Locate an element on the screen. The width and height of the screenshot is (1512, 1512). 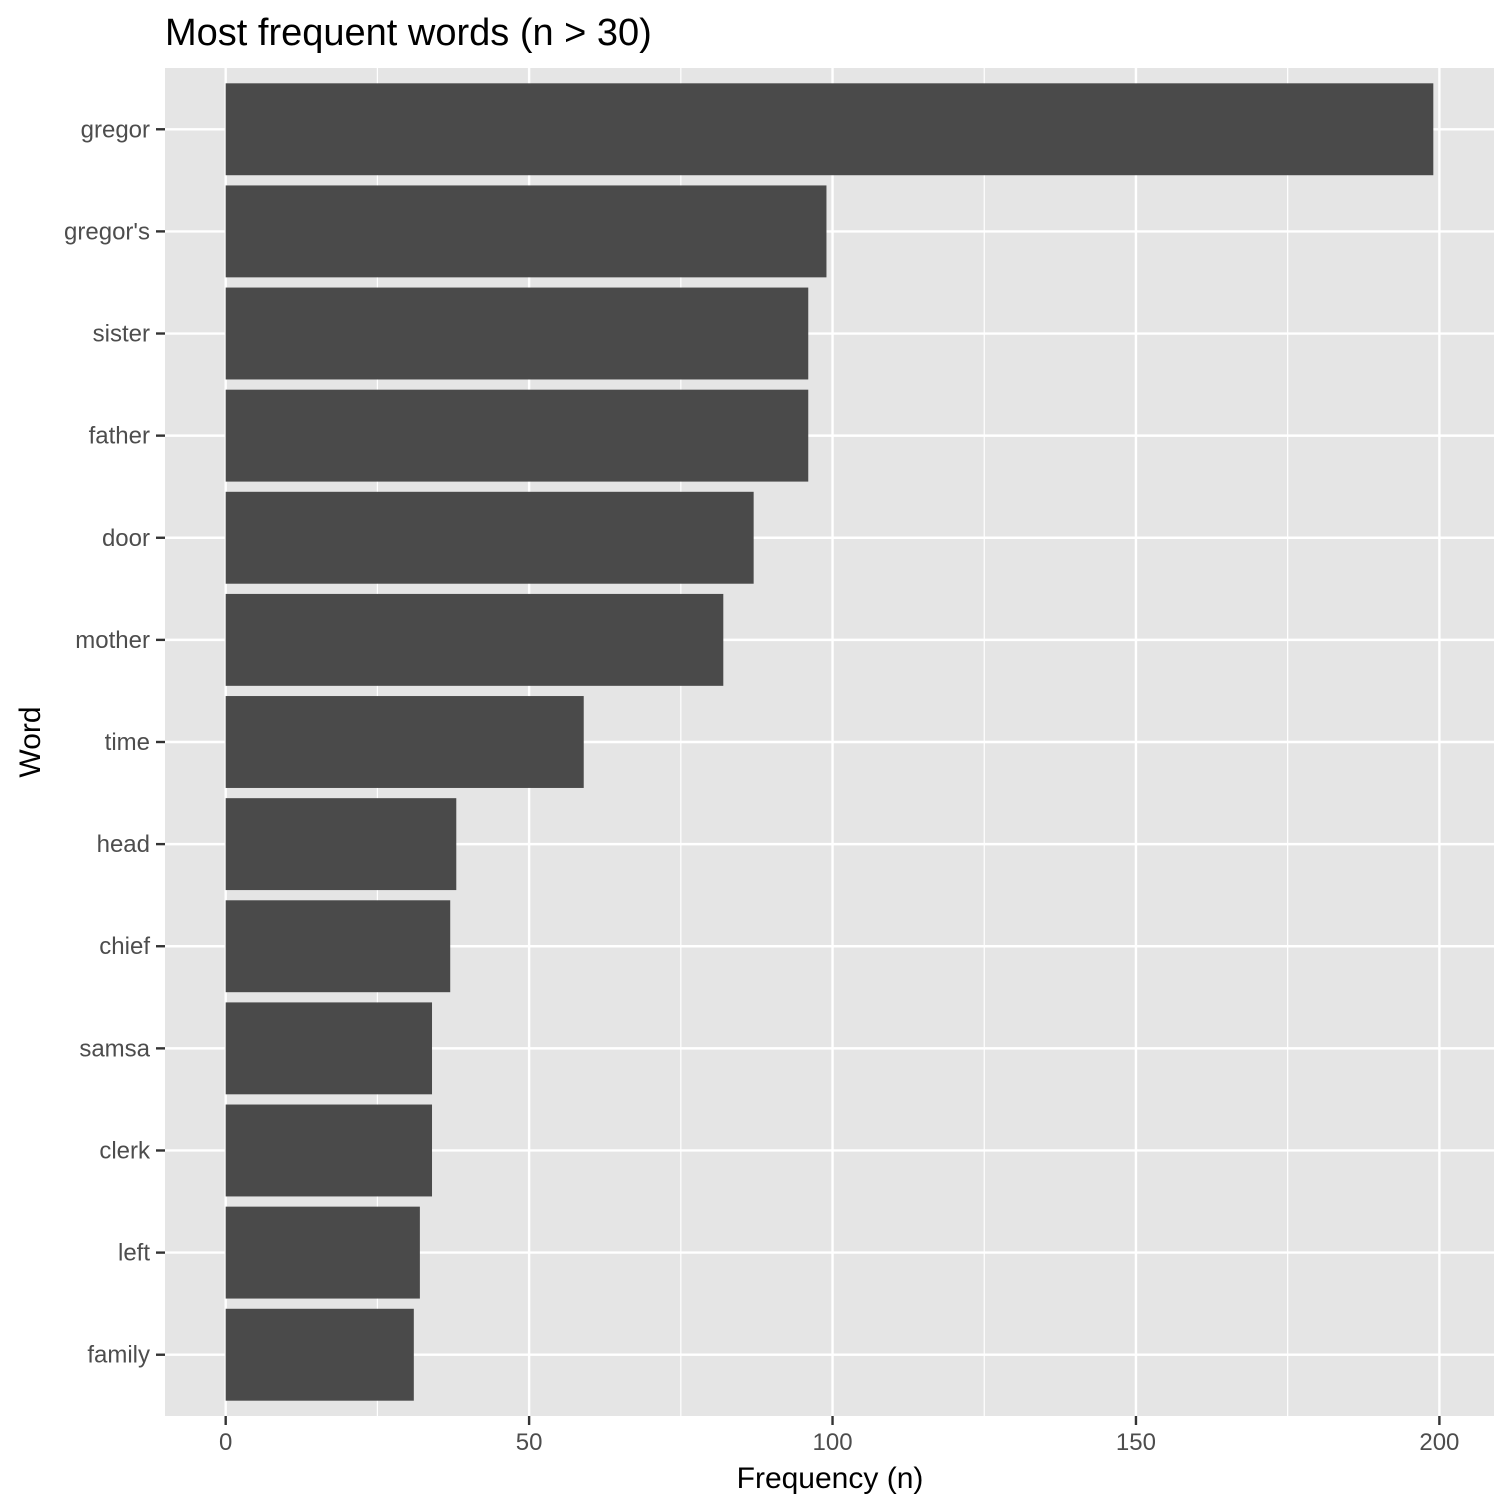
bar-head is located at coordinates (341, 844).